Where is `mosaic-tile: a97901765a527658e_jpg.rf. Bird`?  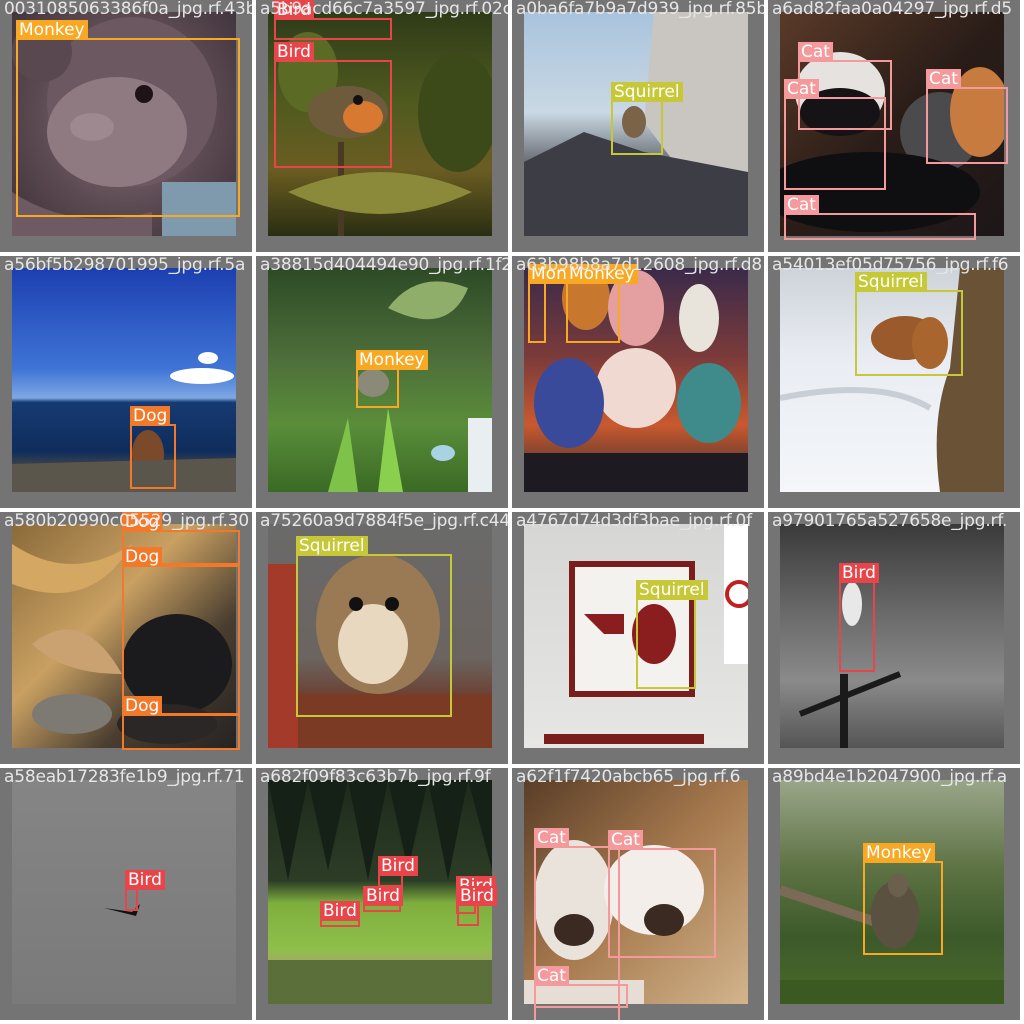 mosaic-tile: a97901765a527658e_jpg.rf. Bird is located at coordinates (894, 638).